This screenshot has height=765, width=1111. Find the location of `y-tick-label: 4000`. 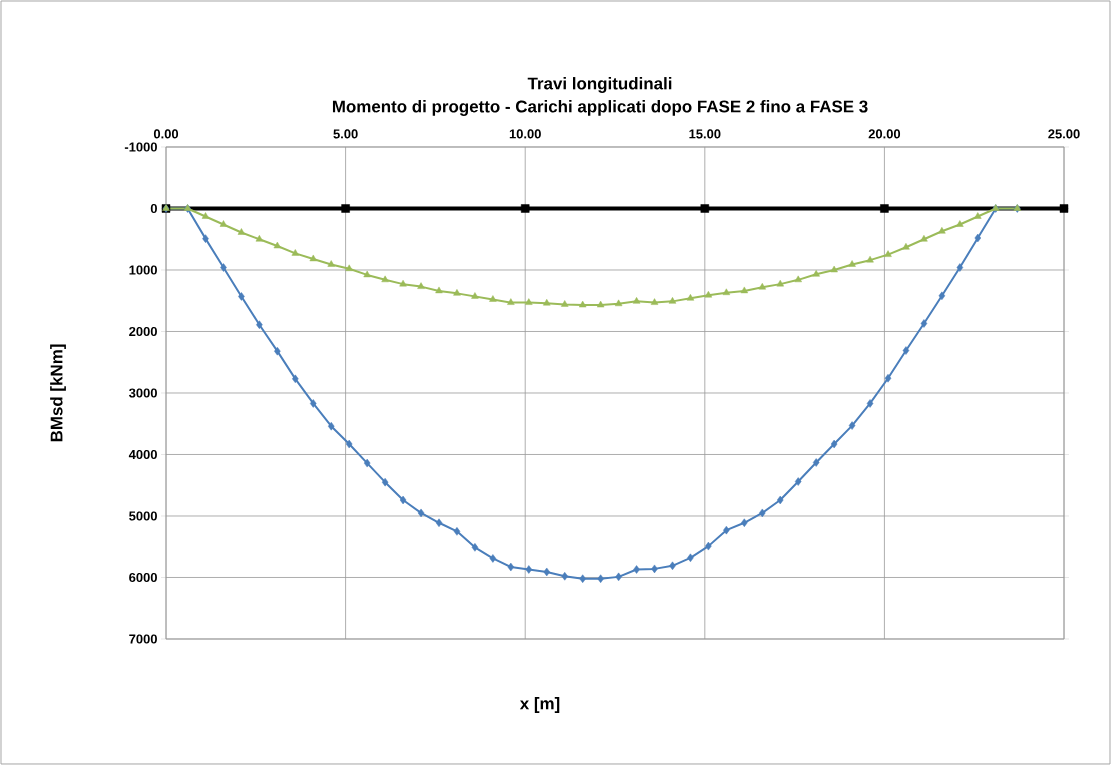

y-tick-label: 4000 is located at coordinates (142, 454).